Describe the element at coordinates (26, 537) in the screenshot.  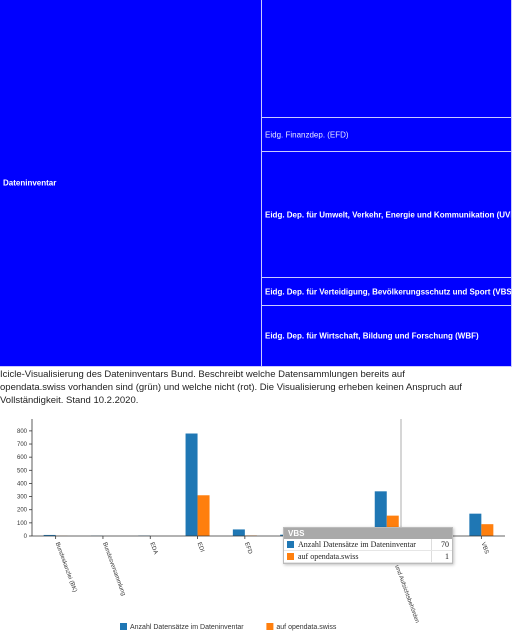
I see `y-tick-label: 0` at that location.